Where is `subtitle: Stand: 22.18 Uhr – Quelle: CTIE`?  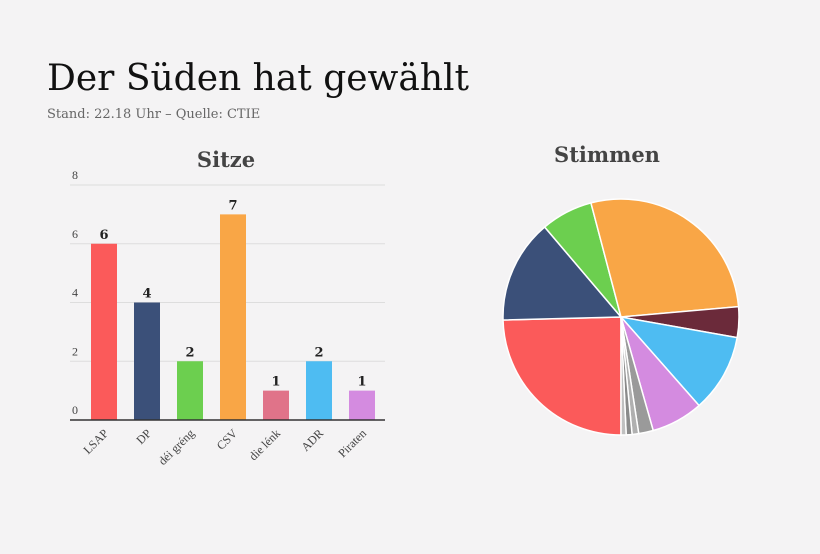
subtitle: Stand: 22.18 Uhr – Quelle: CTIE is located at coordinates (153, 114).